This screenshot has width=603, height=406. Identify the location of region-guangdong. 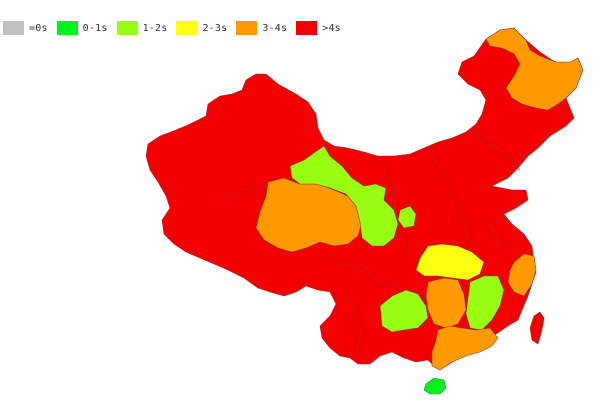
(465, 348).